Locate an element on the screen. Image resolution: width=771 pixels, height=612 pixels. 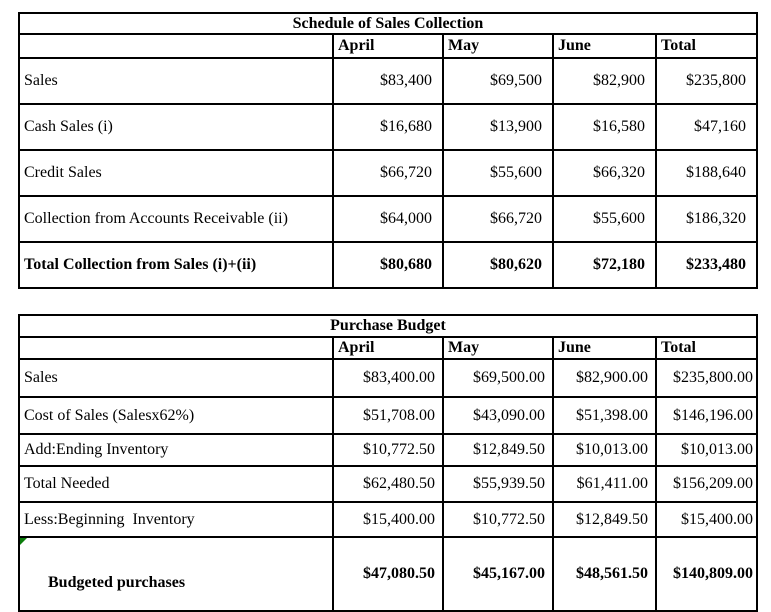
row-label: Less:Beginning Inventory is located at coordinates (176, 519).